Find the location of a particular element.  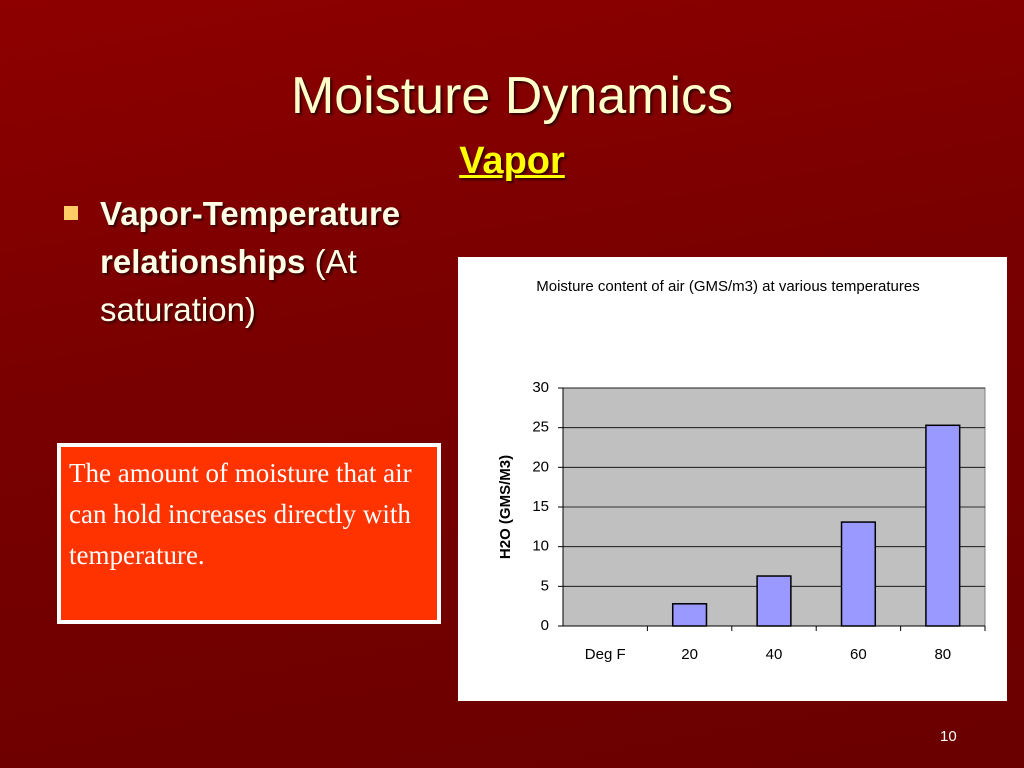

y-tick-label: 30 is located at coordinates (540, 387).